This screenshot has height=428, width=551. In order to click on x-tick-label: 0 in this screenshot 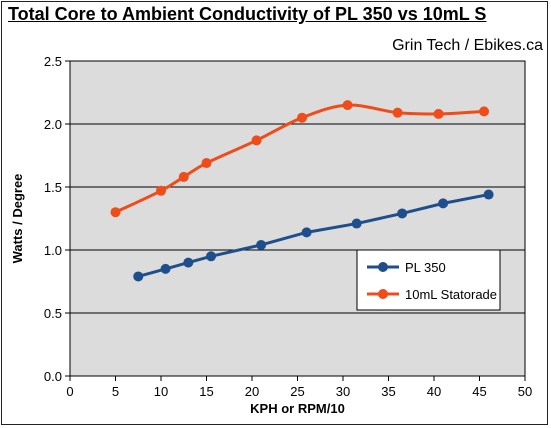, I will do `click(69, 391)`.